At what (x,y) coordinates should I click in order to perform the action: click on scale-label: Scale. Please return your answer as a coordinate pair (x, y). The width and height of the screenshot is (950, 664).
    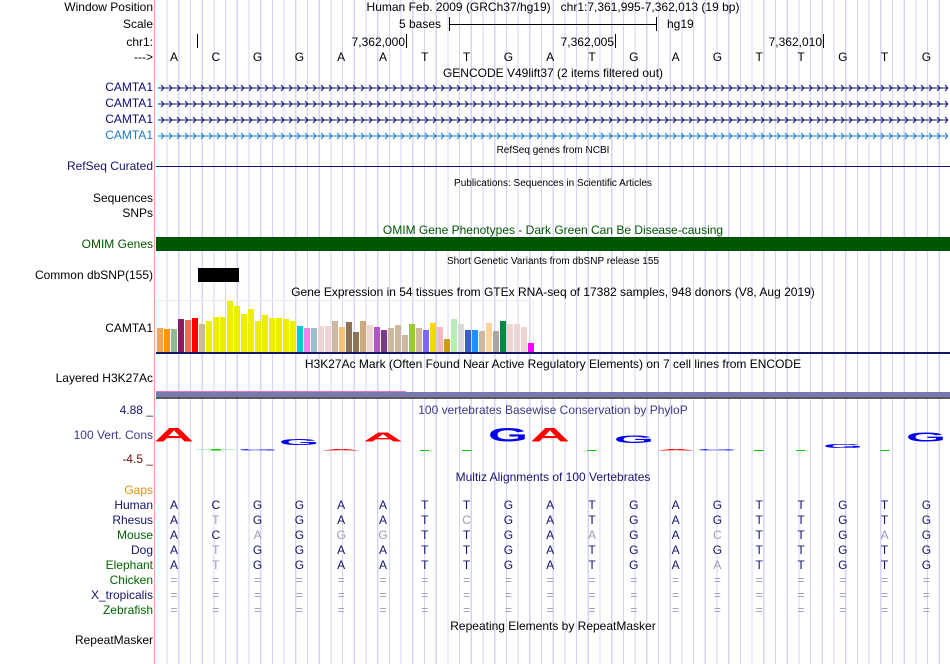
    Looking at the image, I should click on (137, 24).